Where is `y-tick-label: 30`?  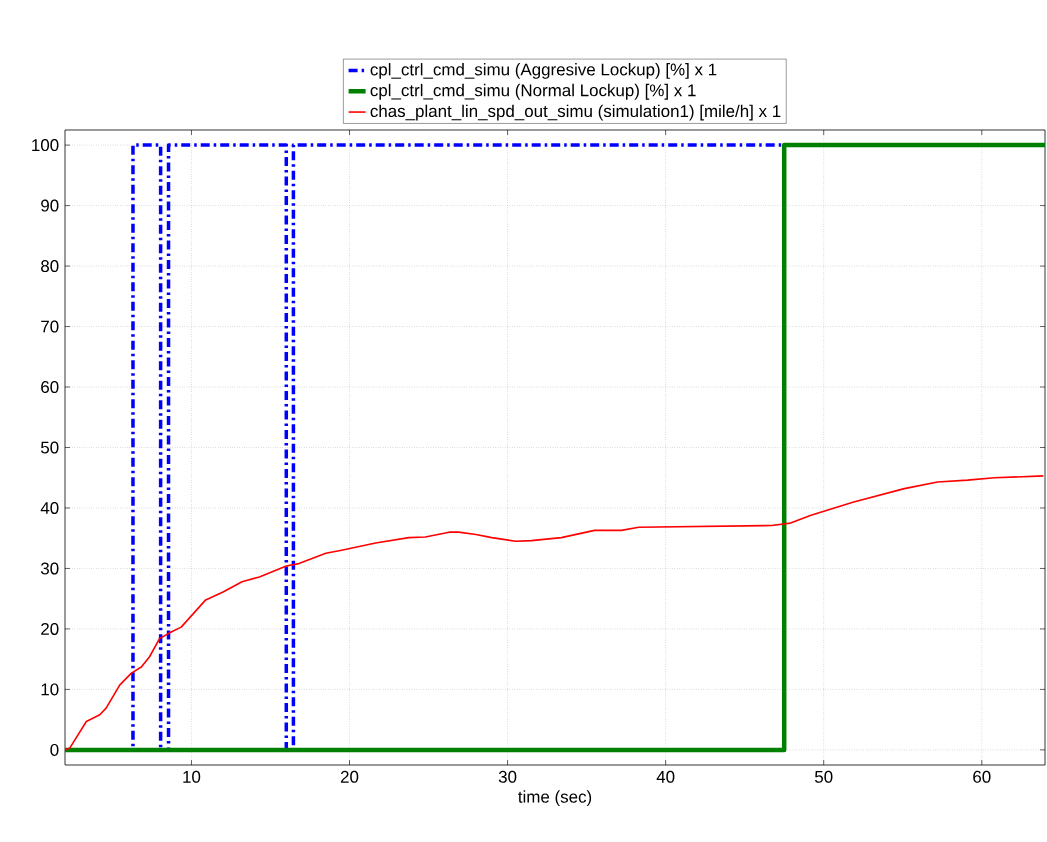
y-tick-label: 30 is located at coordinates (49, 568).